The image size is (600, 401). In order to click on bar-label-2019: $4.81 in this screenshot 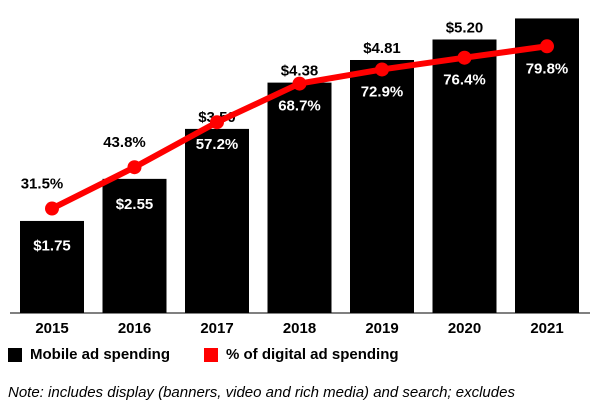, I will do `click(382, 48)`.